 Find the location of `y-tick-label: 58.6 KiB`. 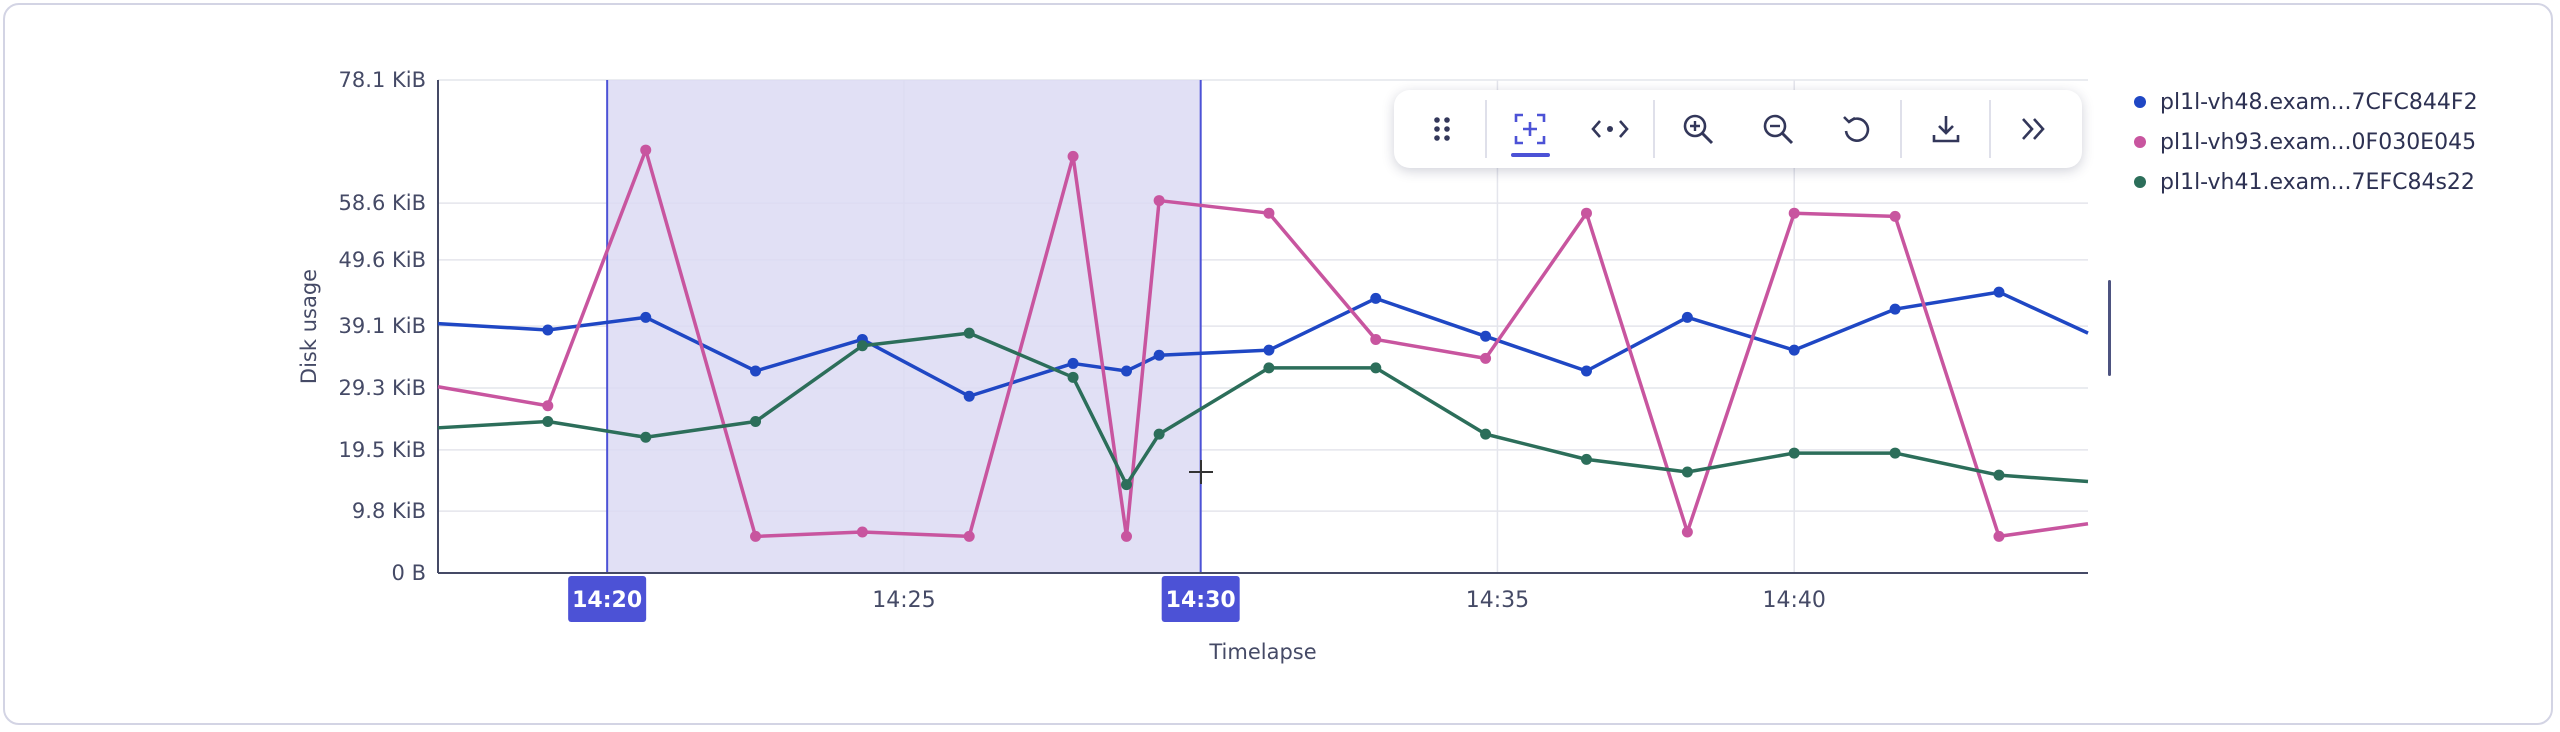

y-tick-label: 58.6 KiB is located at coordinates (382, 203).